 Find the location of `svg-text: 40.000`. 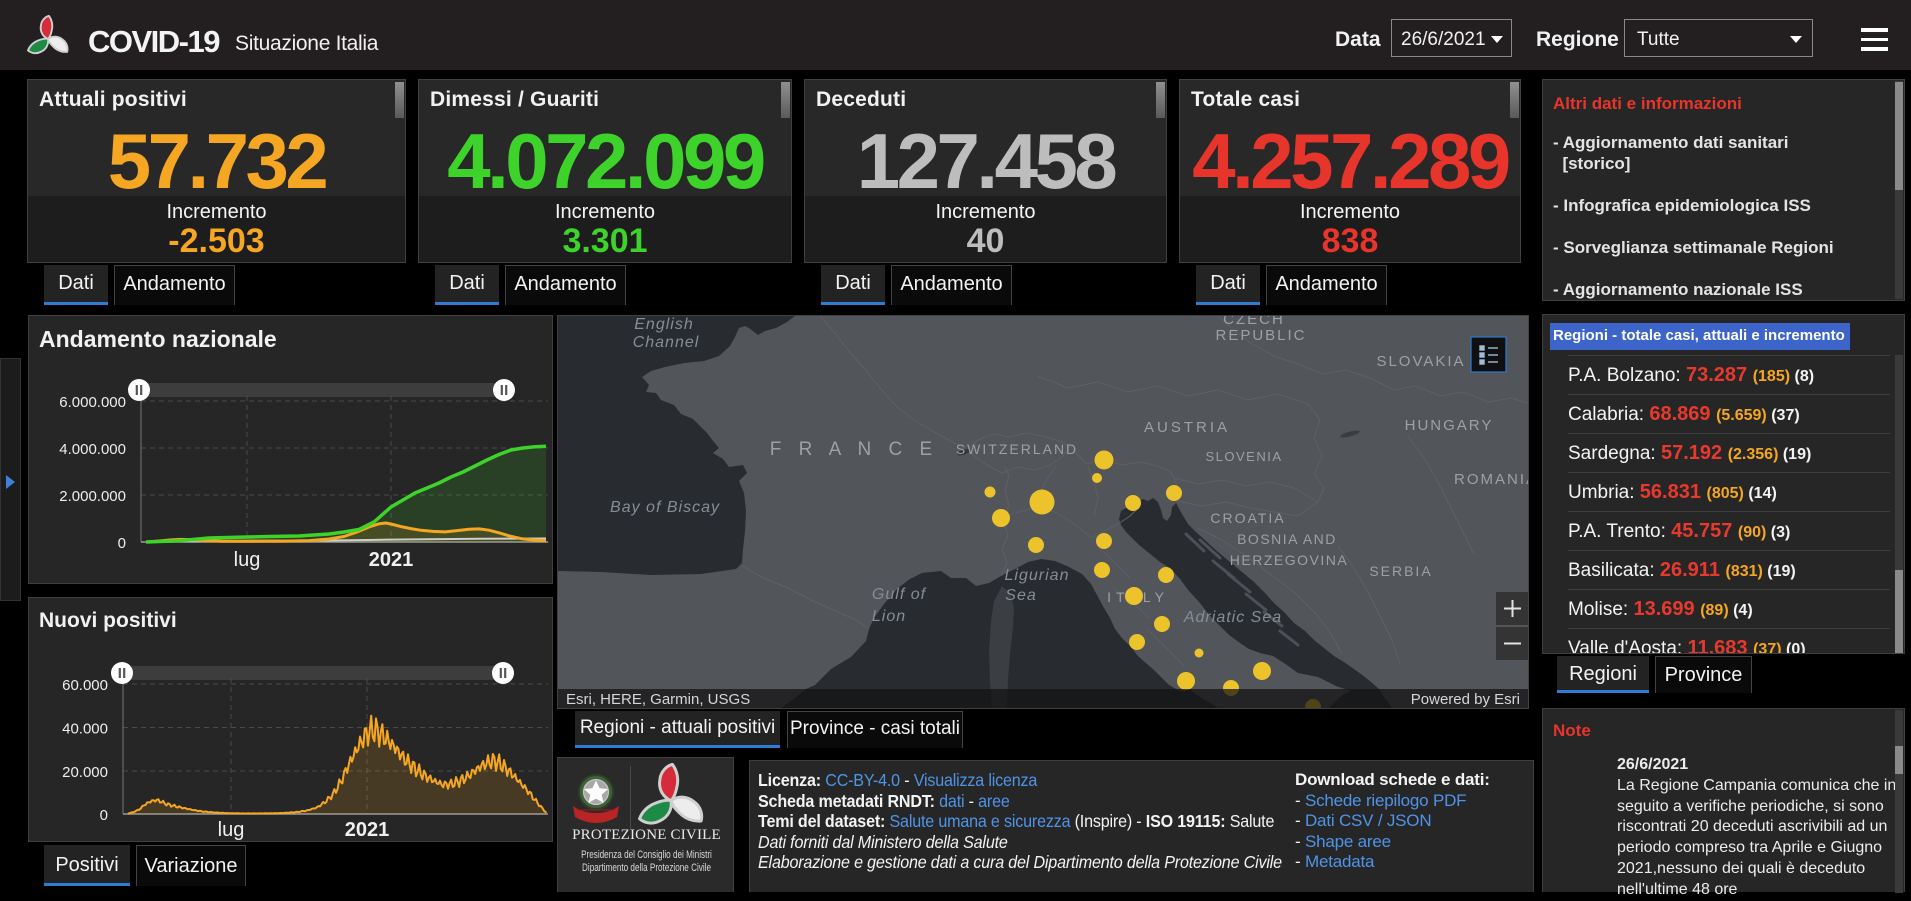

svg-text: 40.000 is located at coordinates (85, 729).